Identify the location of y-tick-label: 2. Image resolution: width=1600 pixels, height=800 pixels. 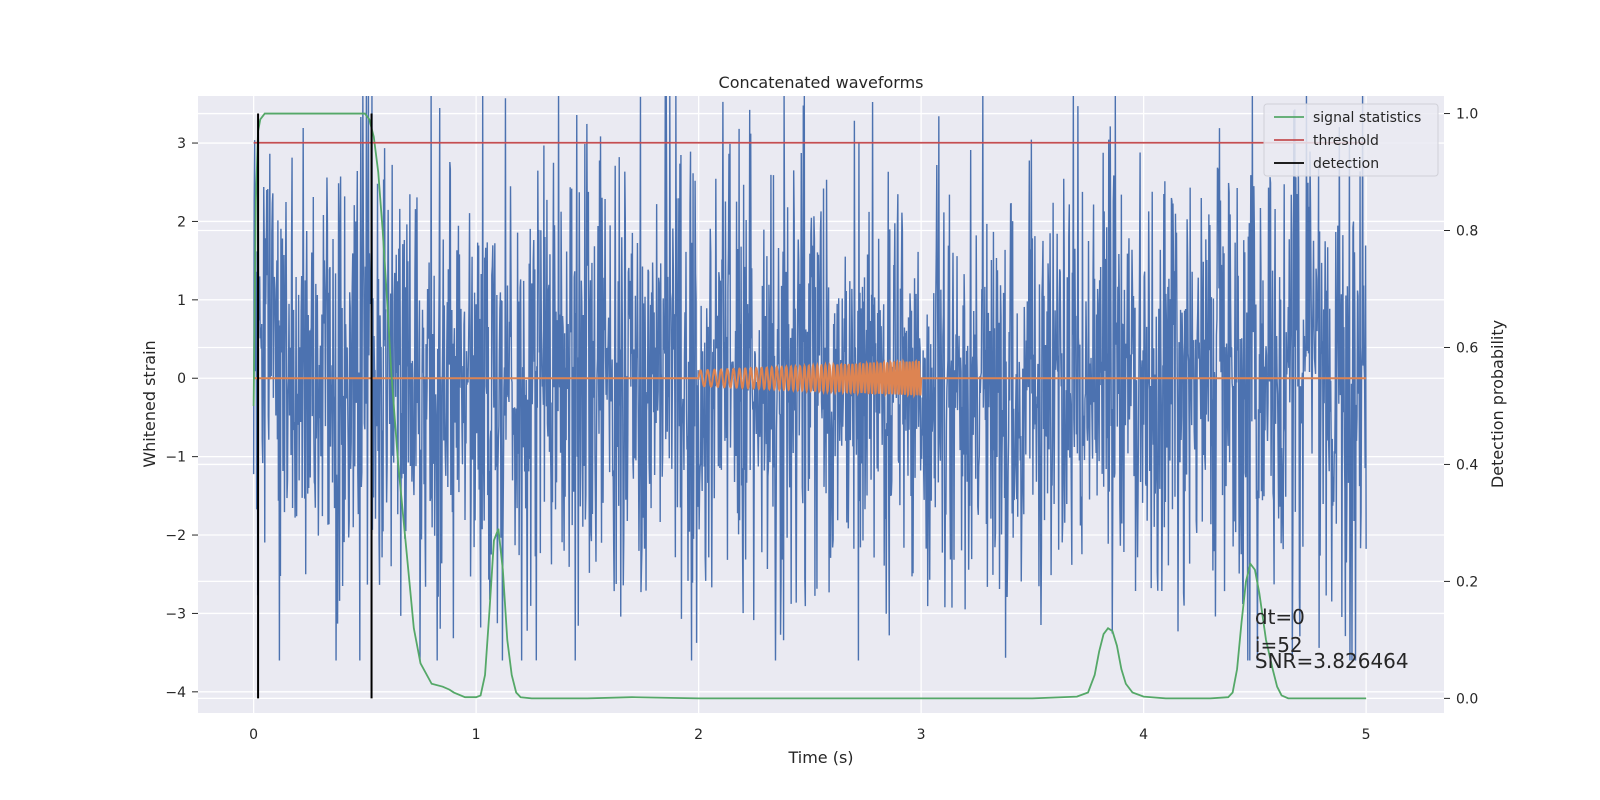
(181, 222).